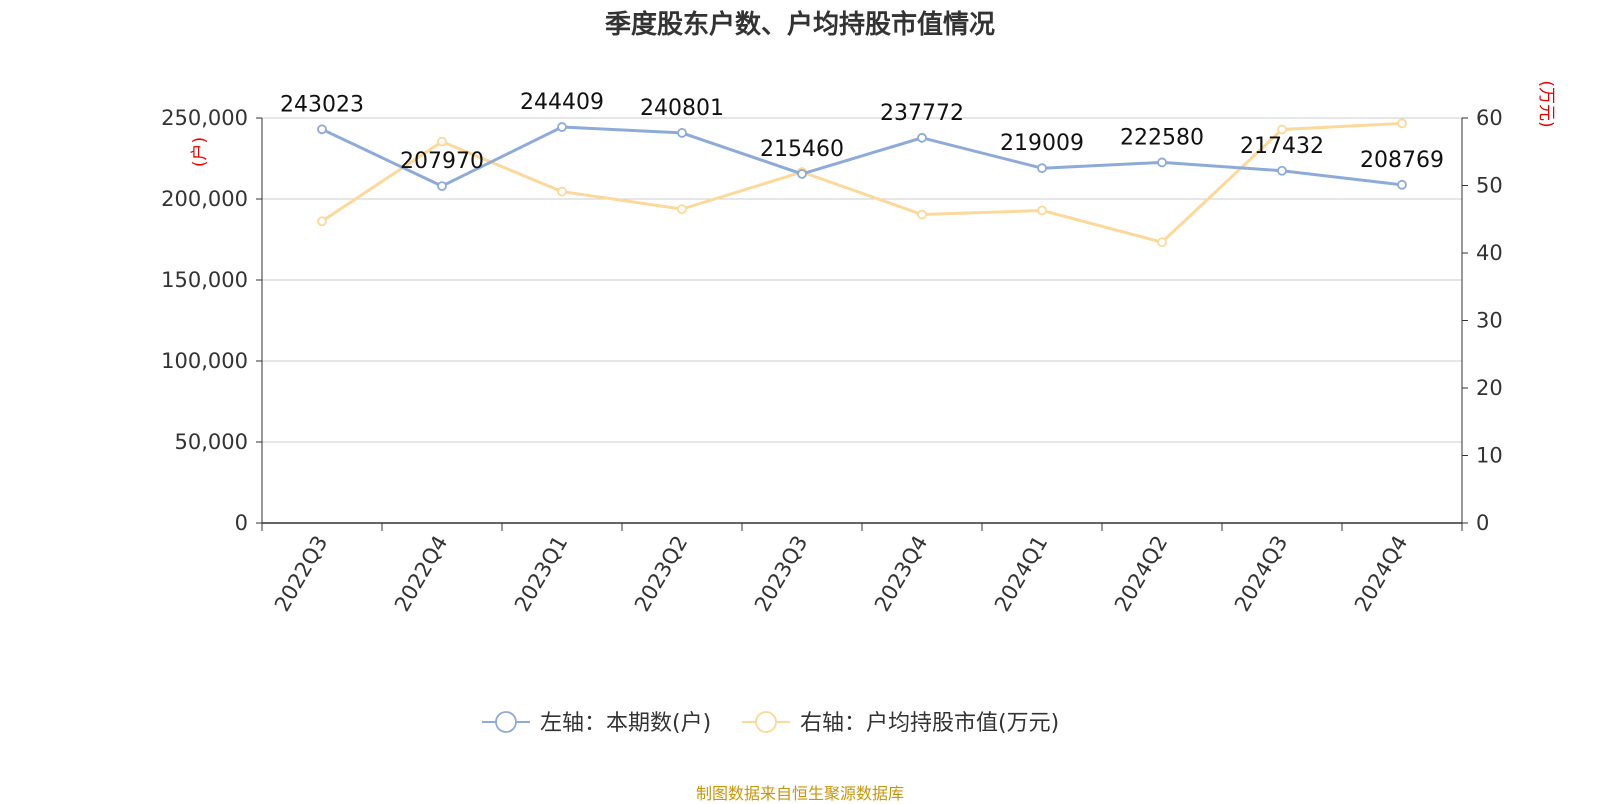 The height and width of the screenshot is (804, 1600). Describe the element at coordinates (1482, 523) in the screenshot. I see `right-axis-tick-label: 0` at that location.